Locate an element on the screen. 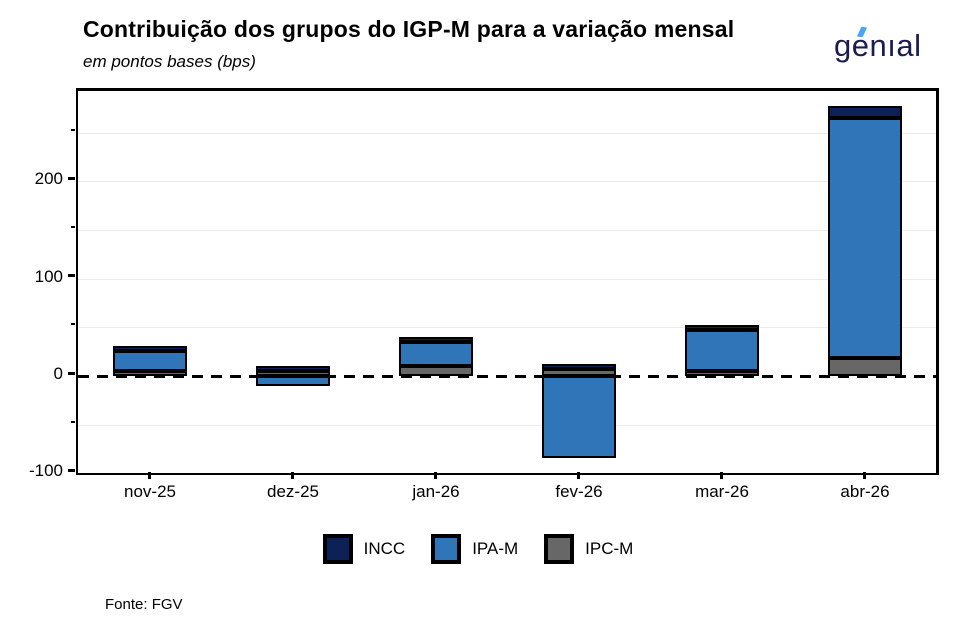 The image size is (956, 638). genial-logo: genıal is located at coordinates (884, 46).